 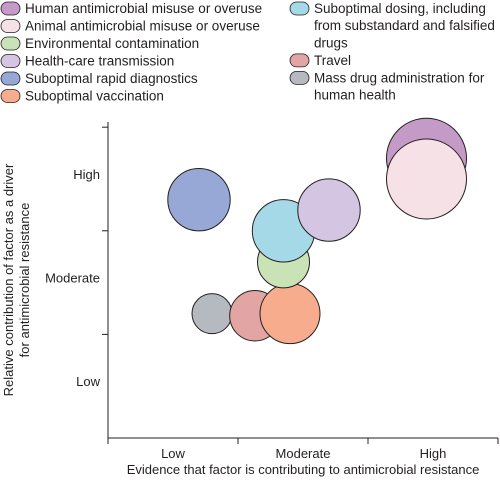 What do you see at coordinates (142, 26) in the screenshot?
I see `legend-label: Animal antimicrobial misuse or overuse` at bounding box center [142, 26].